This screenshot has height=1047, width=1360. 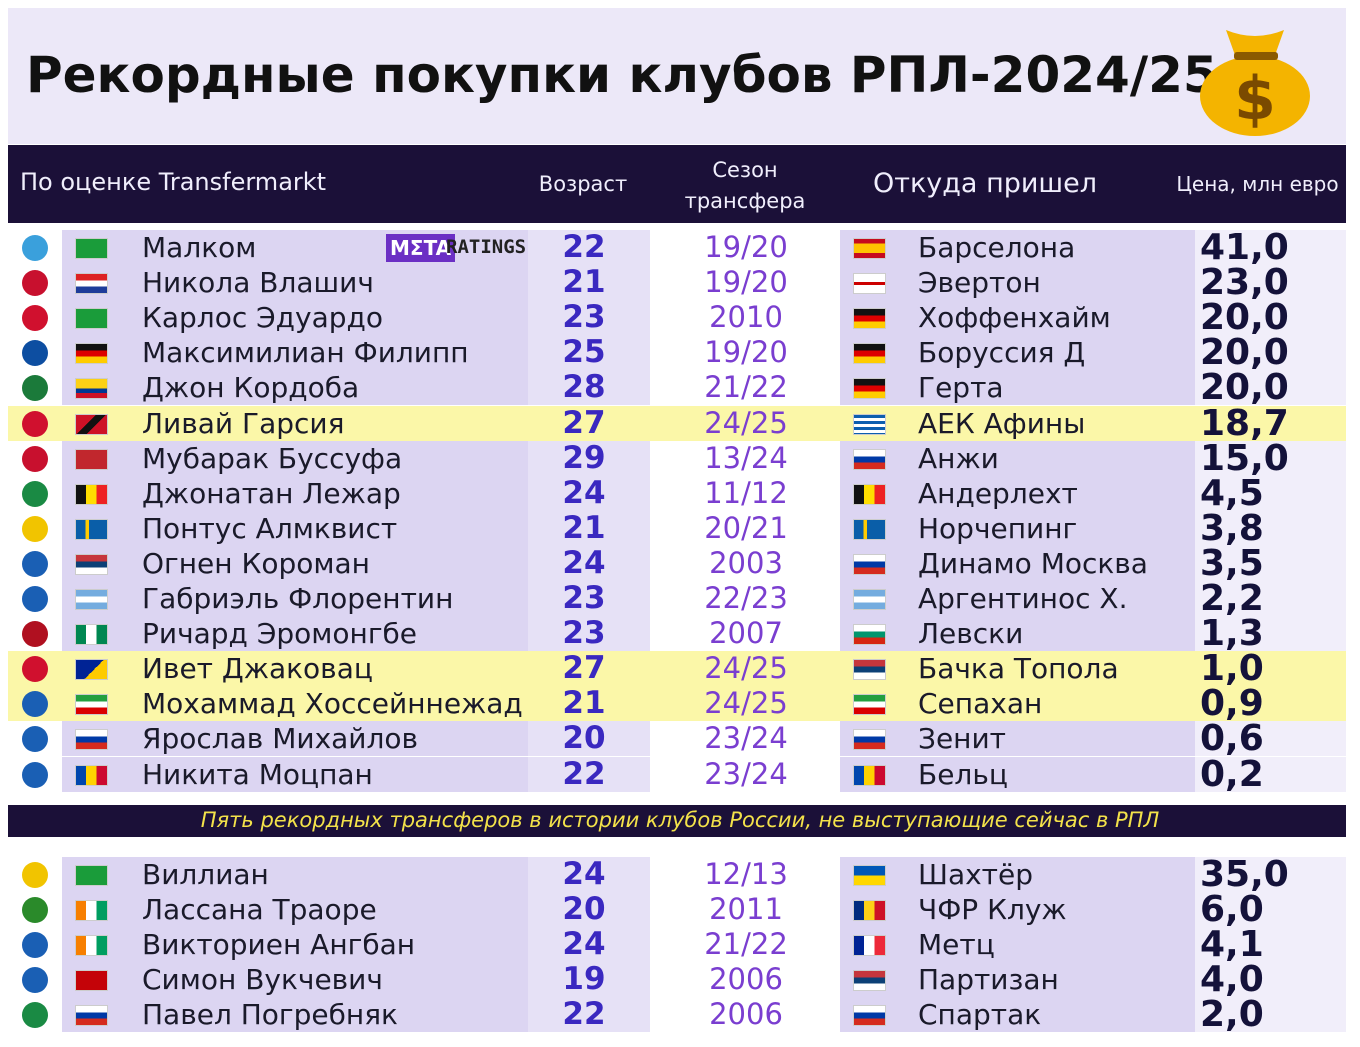 I want to click on season-cell, so click(x=745, y=423).